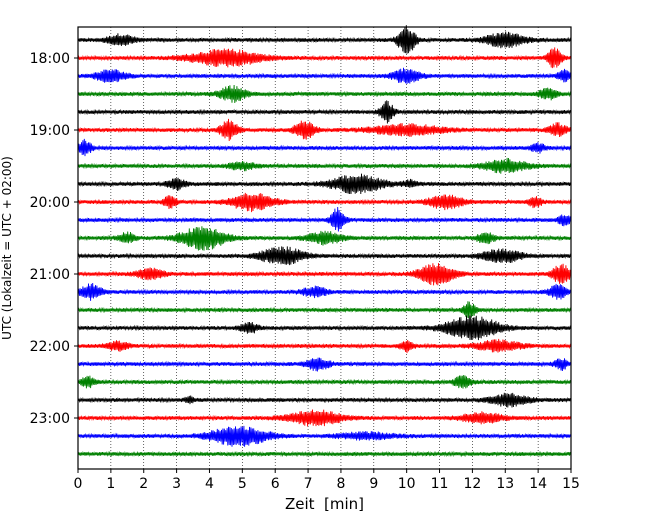 The height and width of the screenshot is (520, 650). Describe the element at coordinates (308, 484) in the screenshot. I see `x-tick-label-7: 7` at that location.